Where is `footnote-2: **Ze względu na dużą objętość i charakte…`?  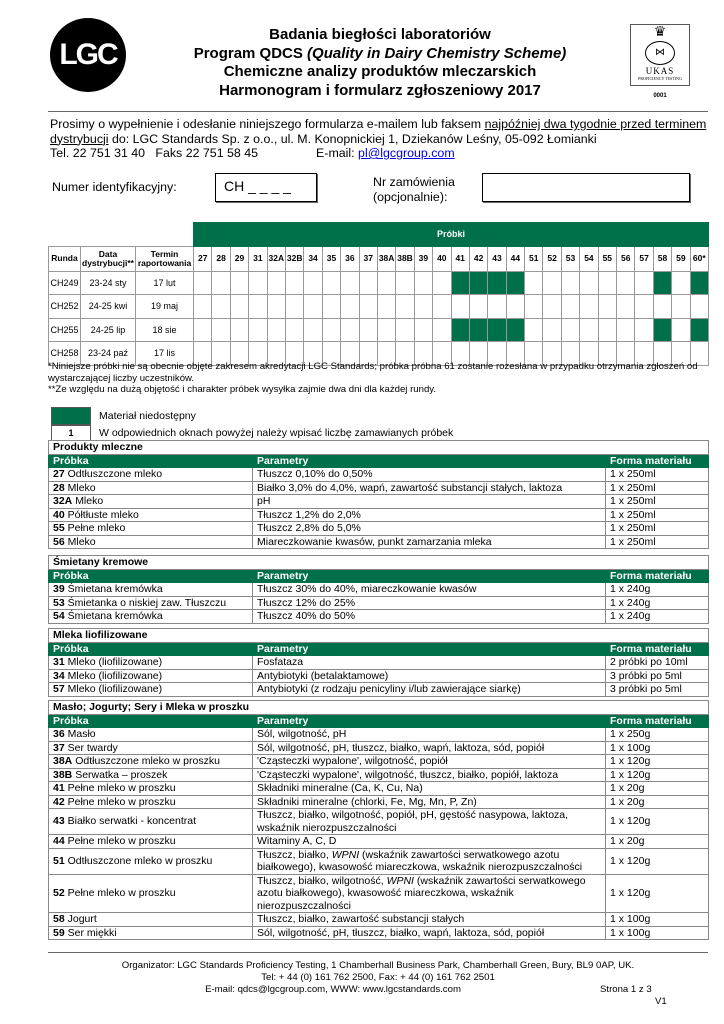 footnote-2: **Ze względu na dużą objętość i charakte… is located at coordinates (242, 389).